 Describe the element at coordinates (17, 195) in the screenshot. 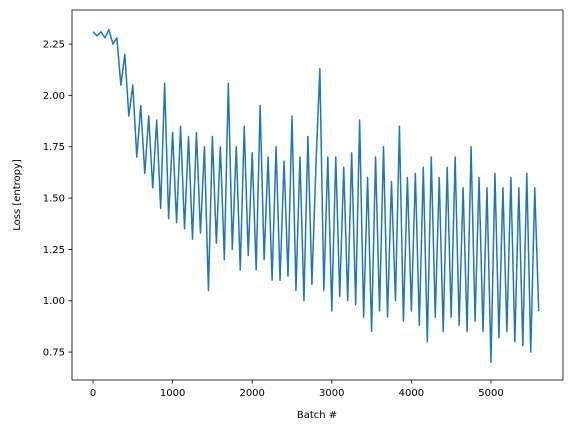

I see `y-axis-label: Loss [entropy]` at that location.